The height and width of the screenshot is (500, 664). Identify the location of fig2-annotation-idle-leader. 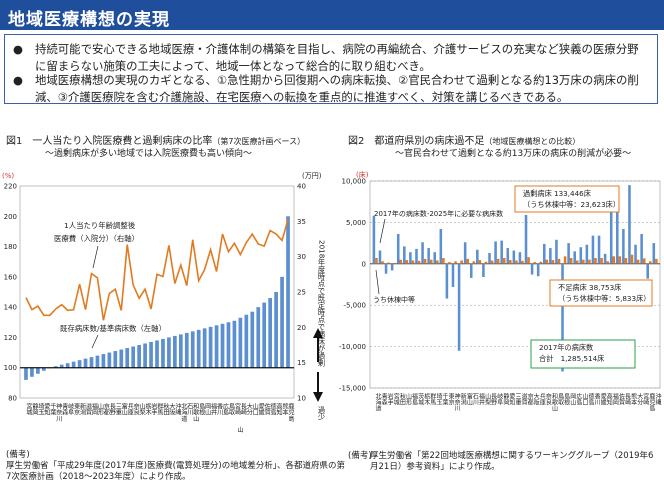
(377, 282).